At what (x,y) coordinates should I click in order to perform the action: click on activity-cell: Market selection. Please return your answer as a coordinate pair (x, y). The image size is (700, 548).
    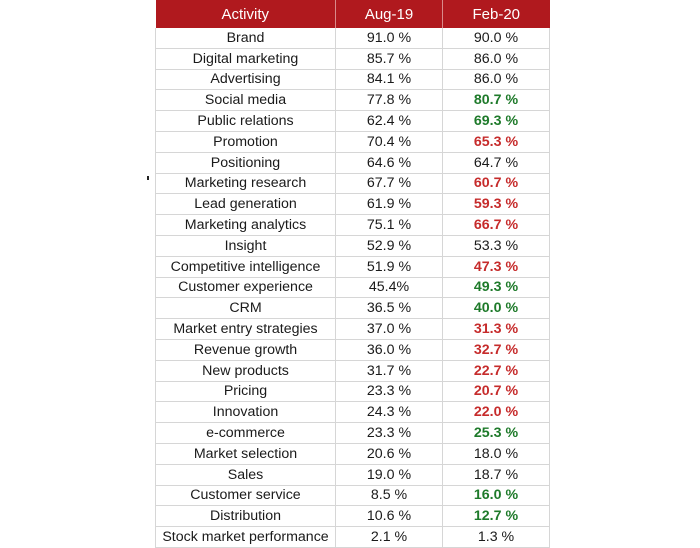
    Looking at the image, I should click on (245, 454).